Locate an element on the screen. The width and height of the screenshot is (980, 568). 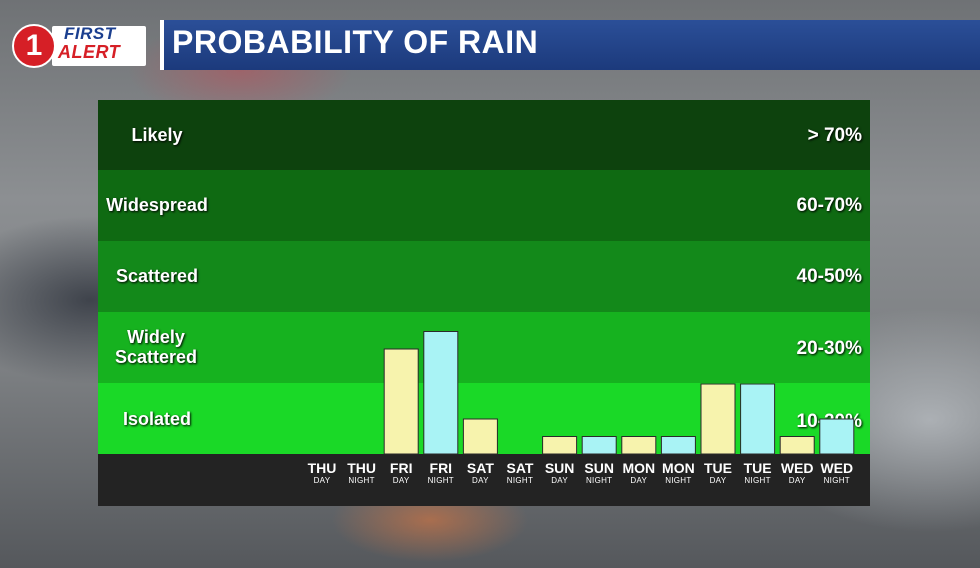
x-tick-thu-day: THU DAY is located at coordinates (322, 473).